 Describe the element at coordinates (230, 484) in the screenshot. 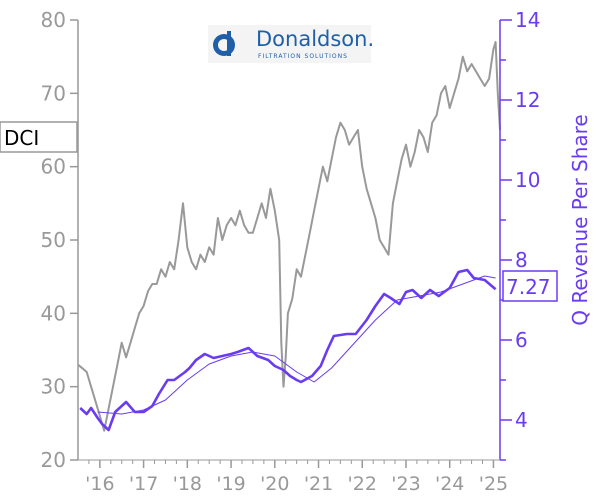

I see `x-axis-tick-label: '19` at that location.